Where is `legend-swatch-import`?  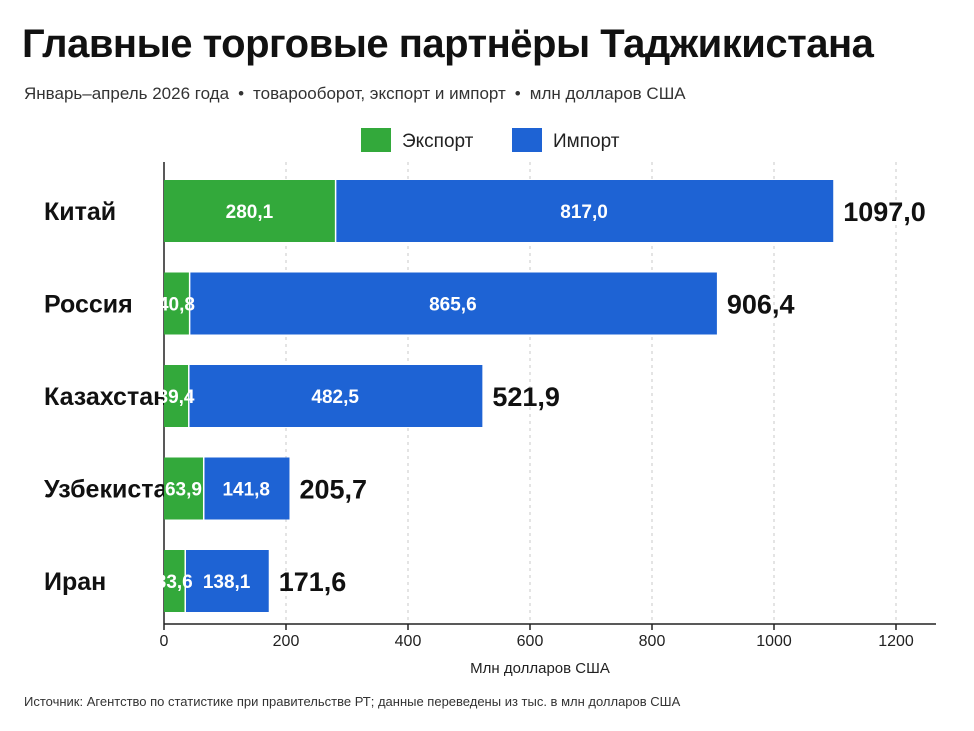 legend-swatch-import is located at coordinates (527, 140).